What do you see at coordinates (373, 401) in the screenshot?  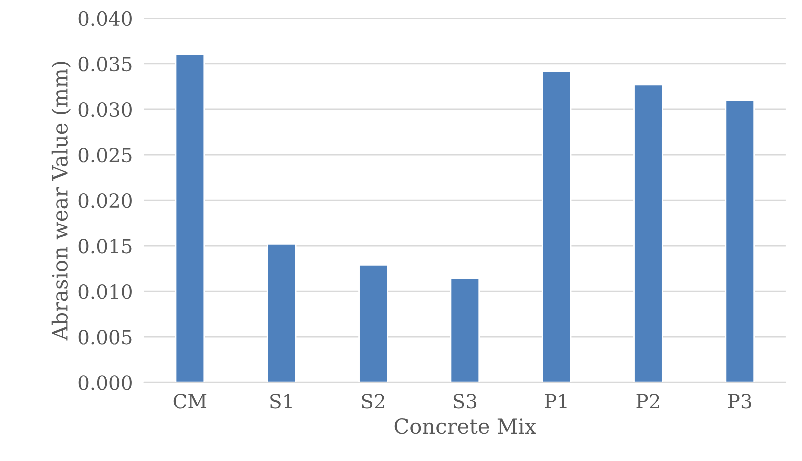 I see `x-tick-label: S2` at bounding box center [373, 401].